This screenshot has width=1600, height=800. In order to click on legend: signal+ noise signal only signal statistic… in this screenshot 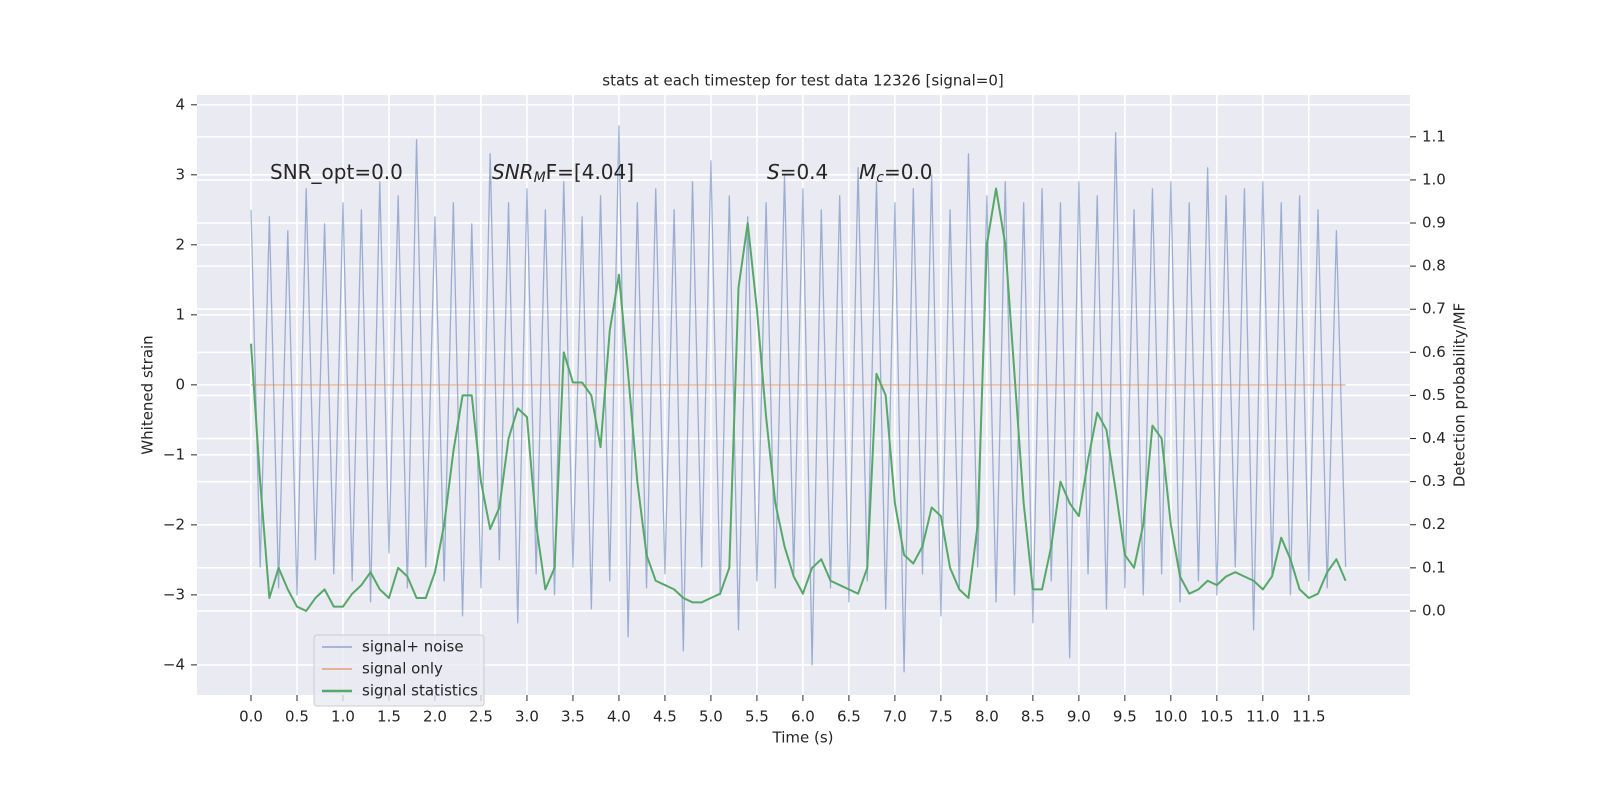, I will do `click(399, 670)`.